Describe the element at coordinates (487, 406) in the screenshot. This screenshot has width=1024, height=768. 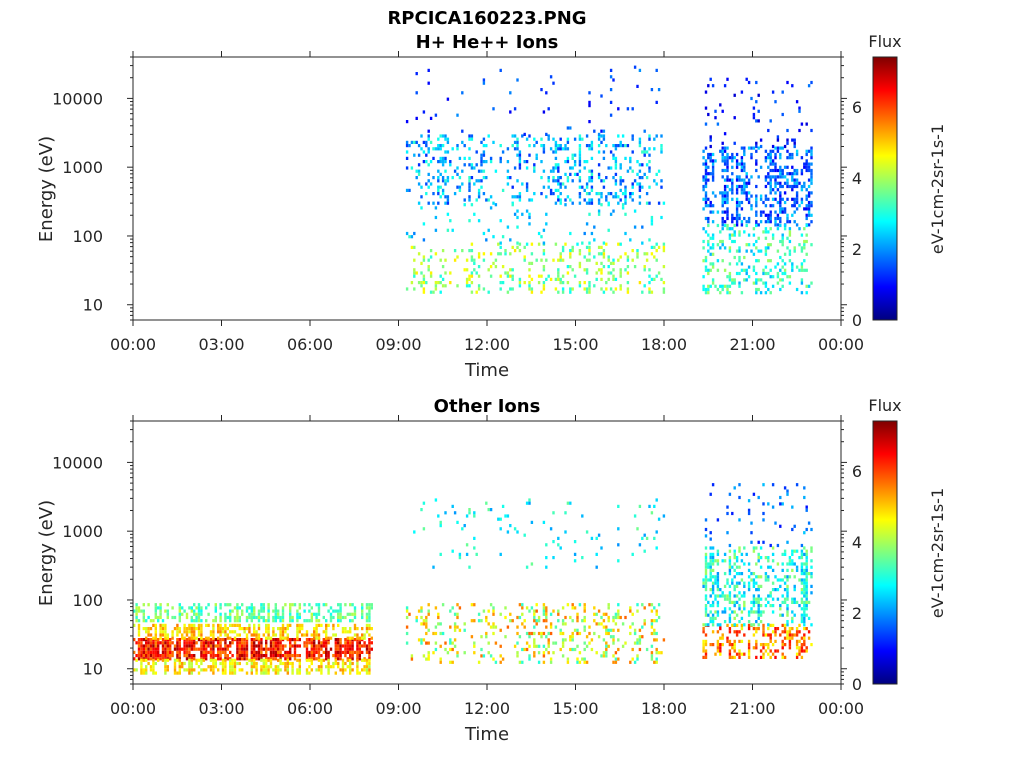
I see `panel-title: Other Ions` at that location.